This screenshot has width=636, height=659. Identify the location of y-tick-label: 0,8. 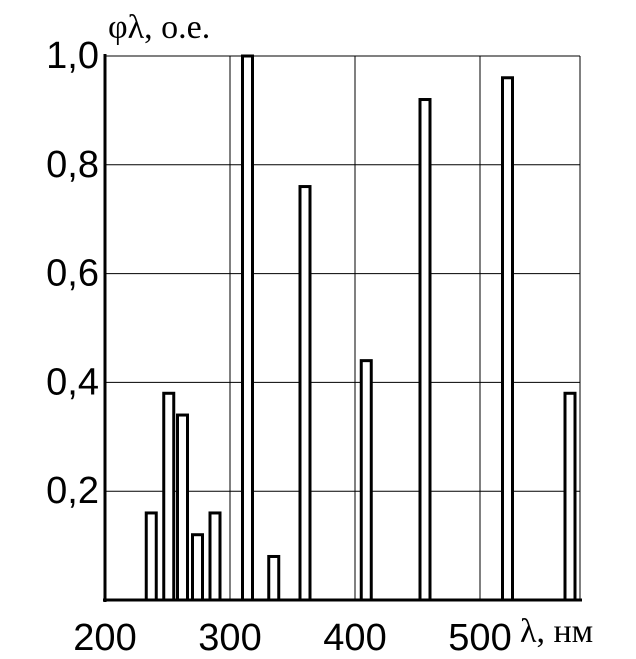
(72, 165).